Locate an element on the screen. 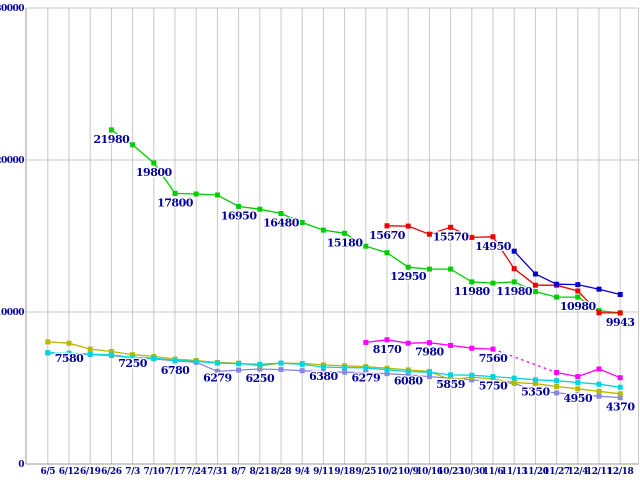 The image size is (640, 480). x-tick-label: 9/11 is located at coordinates (323, 472).